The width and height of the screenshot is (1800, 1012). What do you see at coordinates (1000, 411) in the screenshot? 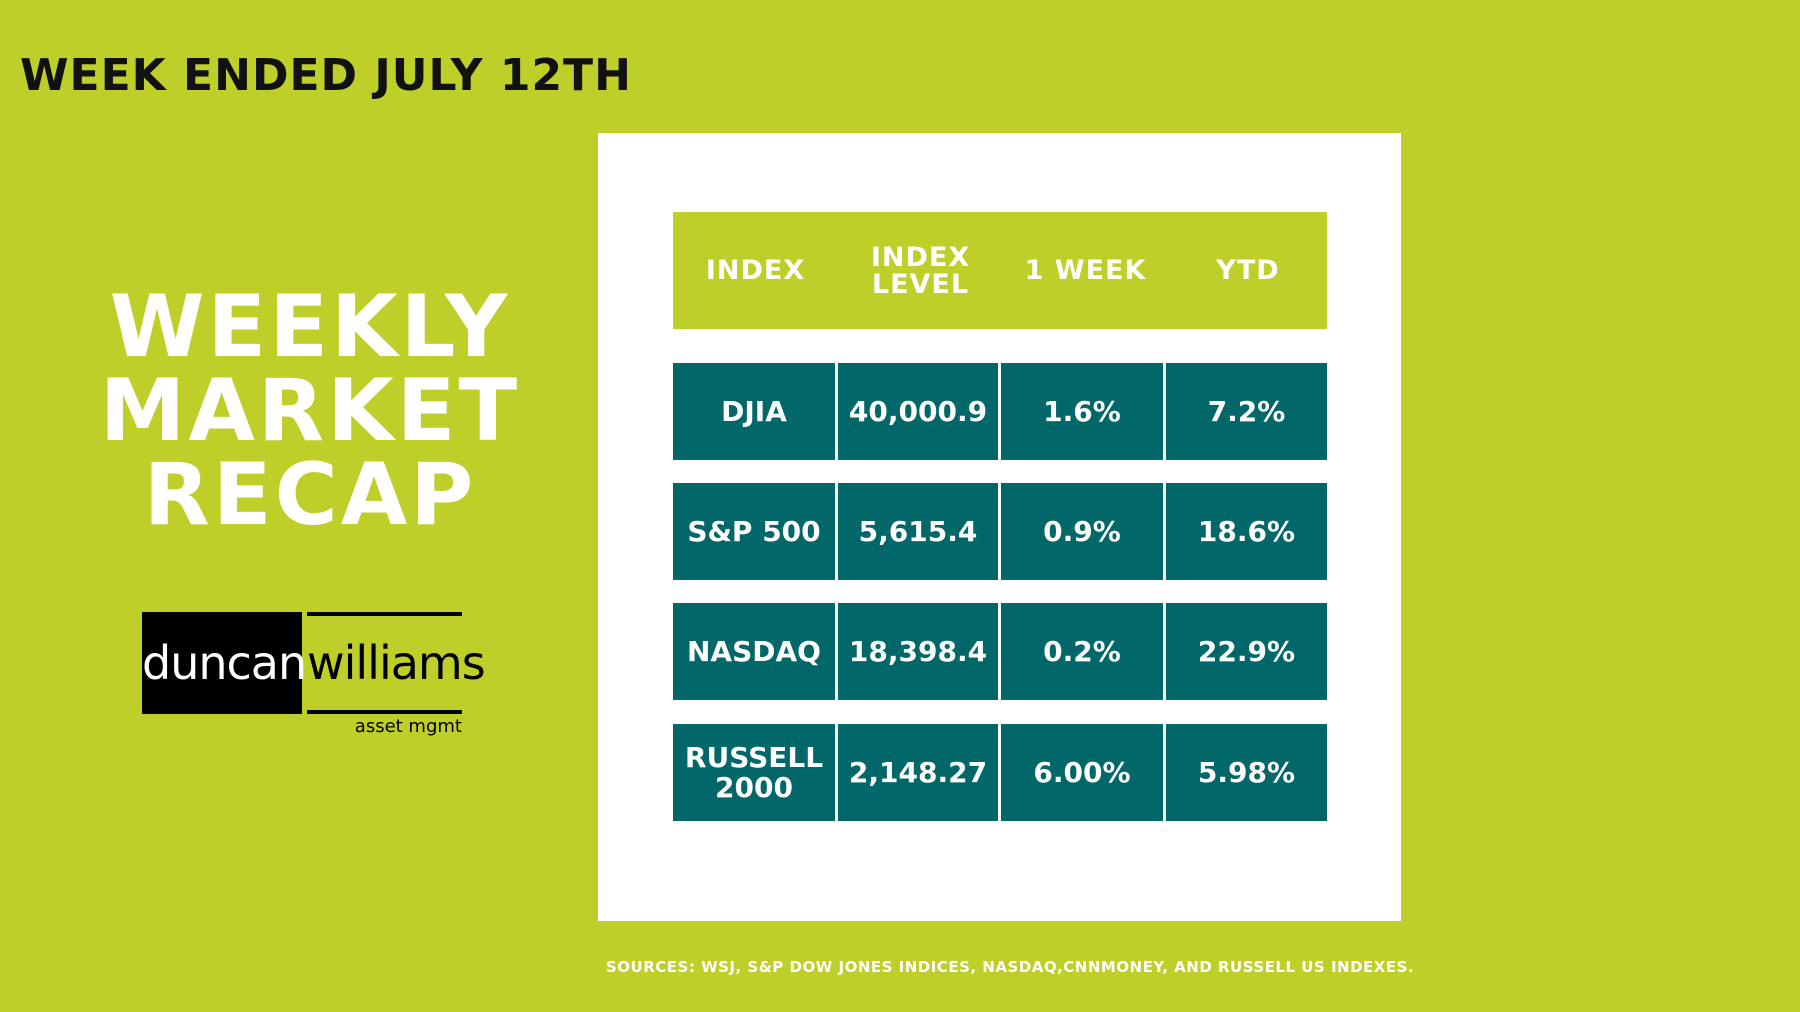
I see `table-row: DJIA 40,000.9 1.6% 7.2%` at bounding box center [1000, 411].